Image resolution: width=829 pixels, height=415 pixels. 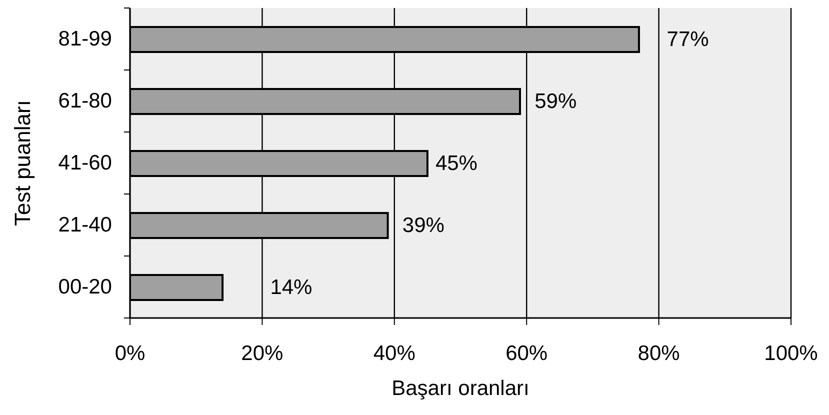 I want to click on data-label: 59%, so click(x=555, y=101).